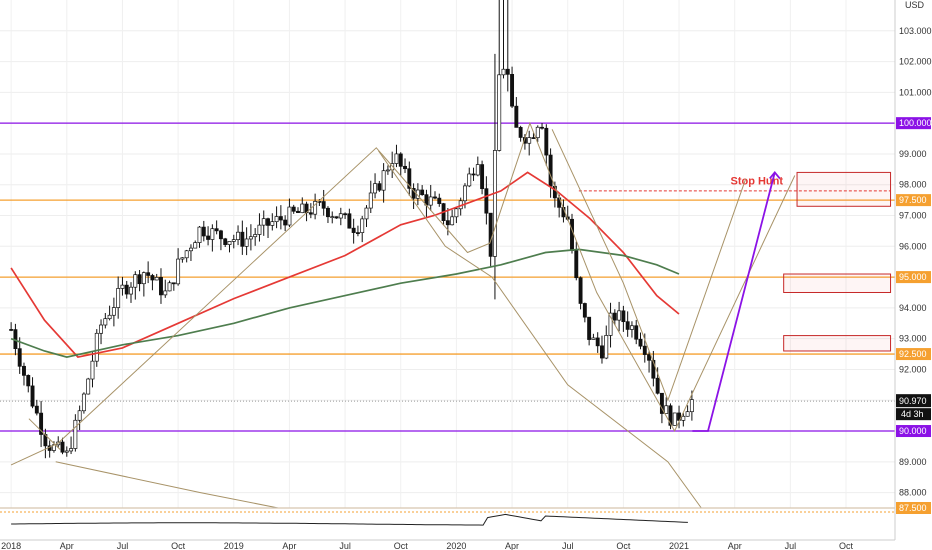 The height and width of the screenshot is (550, 932). I want to click on level-tag-label: 100.000, so click(915, 123).